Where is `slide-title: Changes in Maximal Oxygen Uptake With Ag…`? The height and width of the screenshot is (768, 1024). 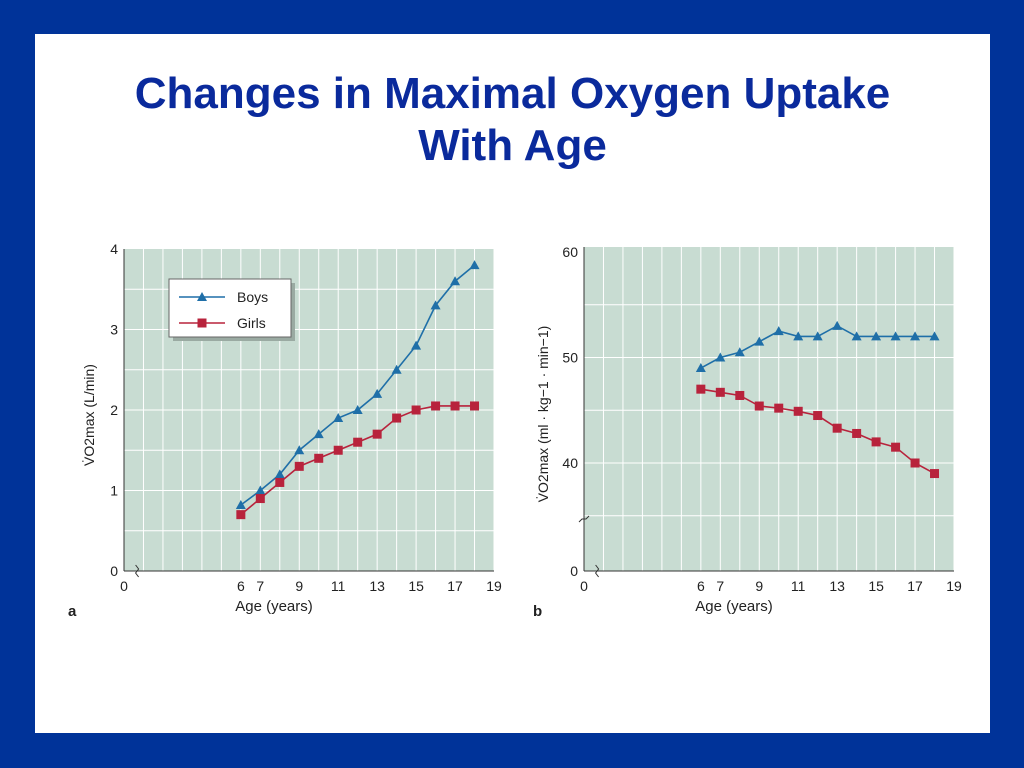 slide-title: Changes in Maximal Oxygen Uptake With Ag… is located at coordinates (512, 120).